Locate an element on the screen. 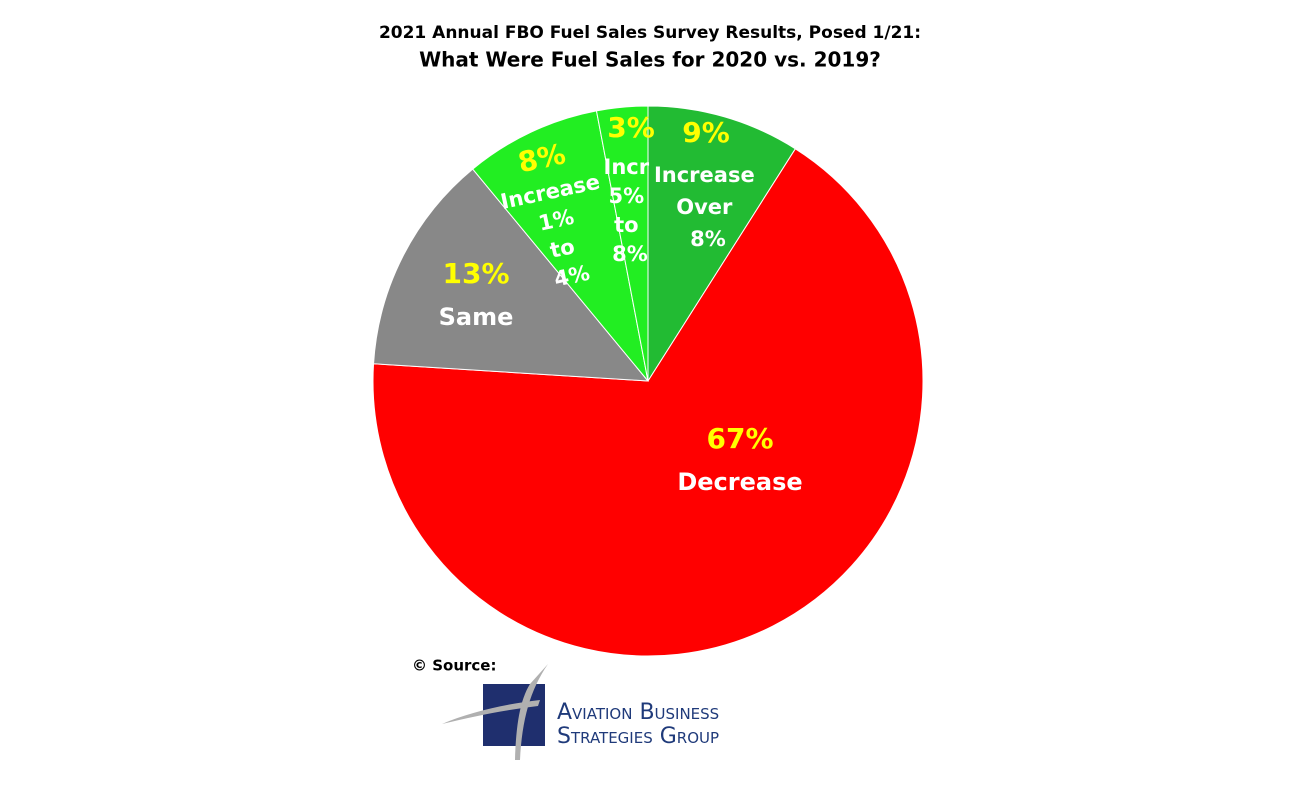 Image resolution: width=1307 pixels, height=785 pixels. slice-label: 3% Incr 5% to 8% is located at coordinates (630, 188).